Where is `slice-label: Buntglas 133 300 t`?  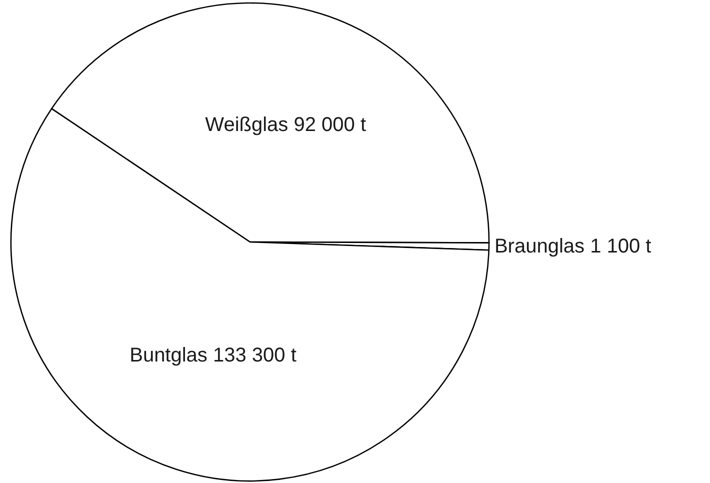
slice-label: Buntglas 133 300 t is located at coordinates (213, 355).